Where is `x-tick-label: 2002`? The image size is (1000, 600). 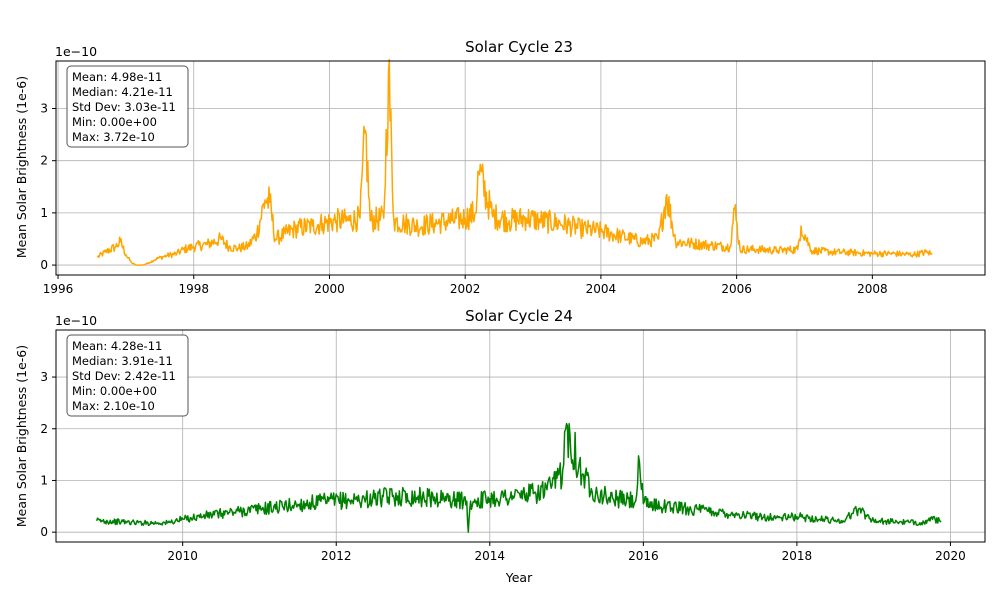 x-tick-label: 2002 is located at coordinates (465, 289).